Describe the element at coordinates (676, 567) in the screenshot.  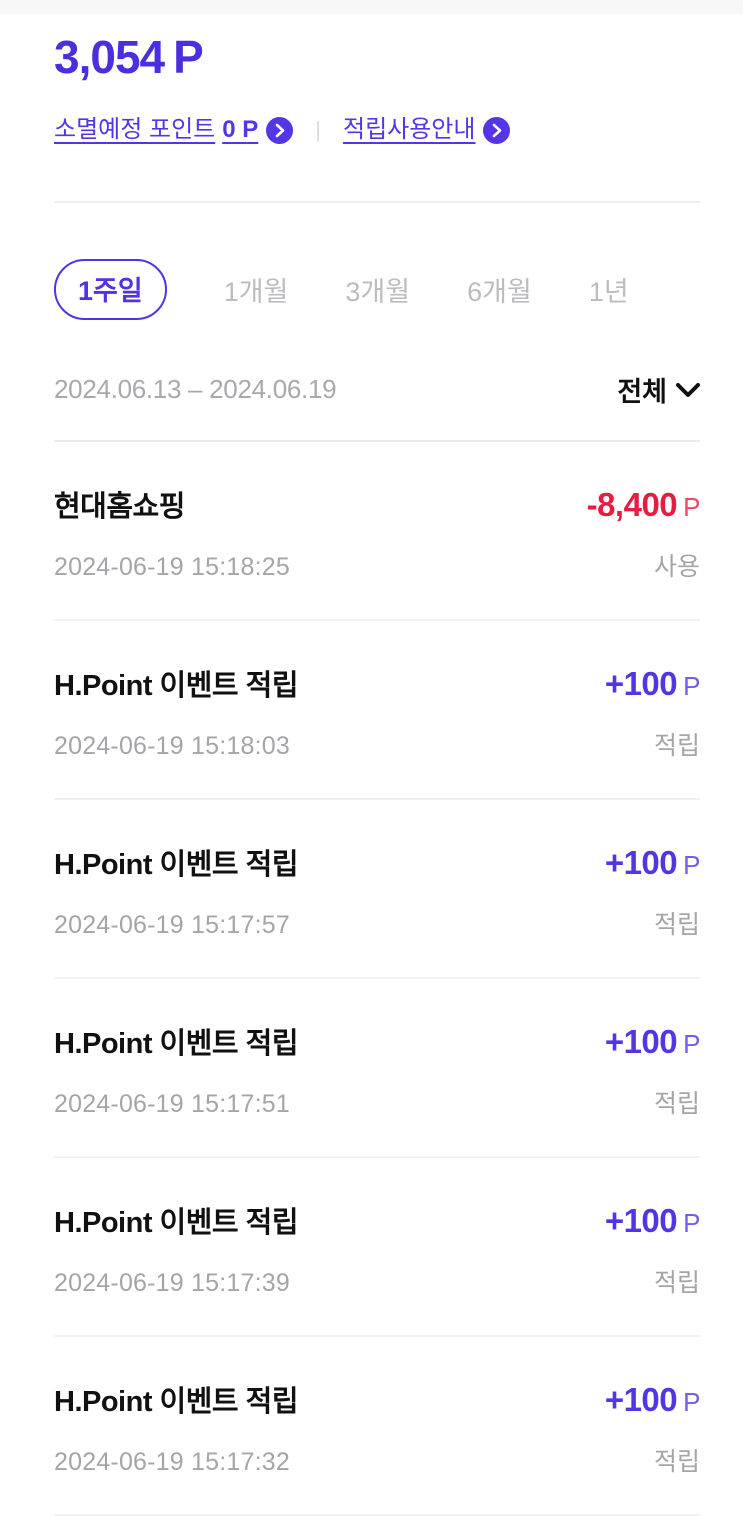
I see `transaction-status-badge: 사용` at that location.